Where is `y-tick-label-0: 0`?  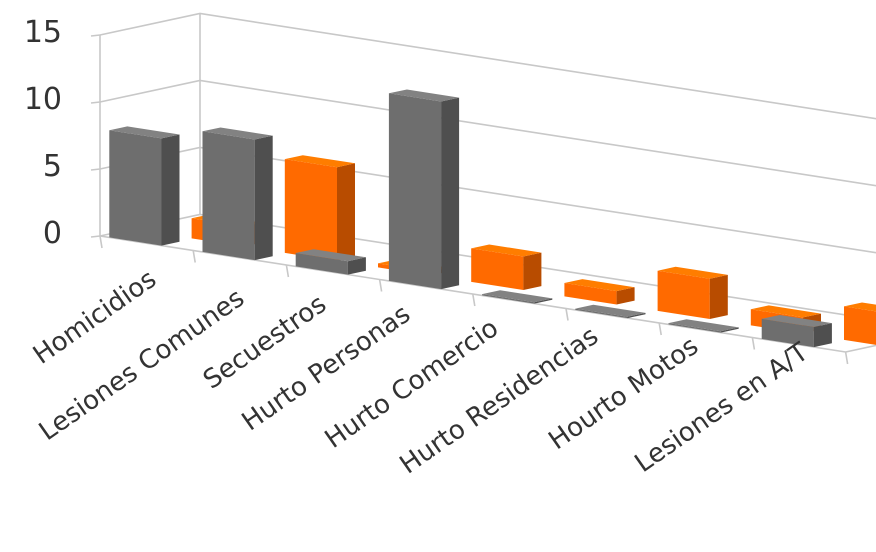
y-tick-label-0: 0 is located at coordinates (52, 233).